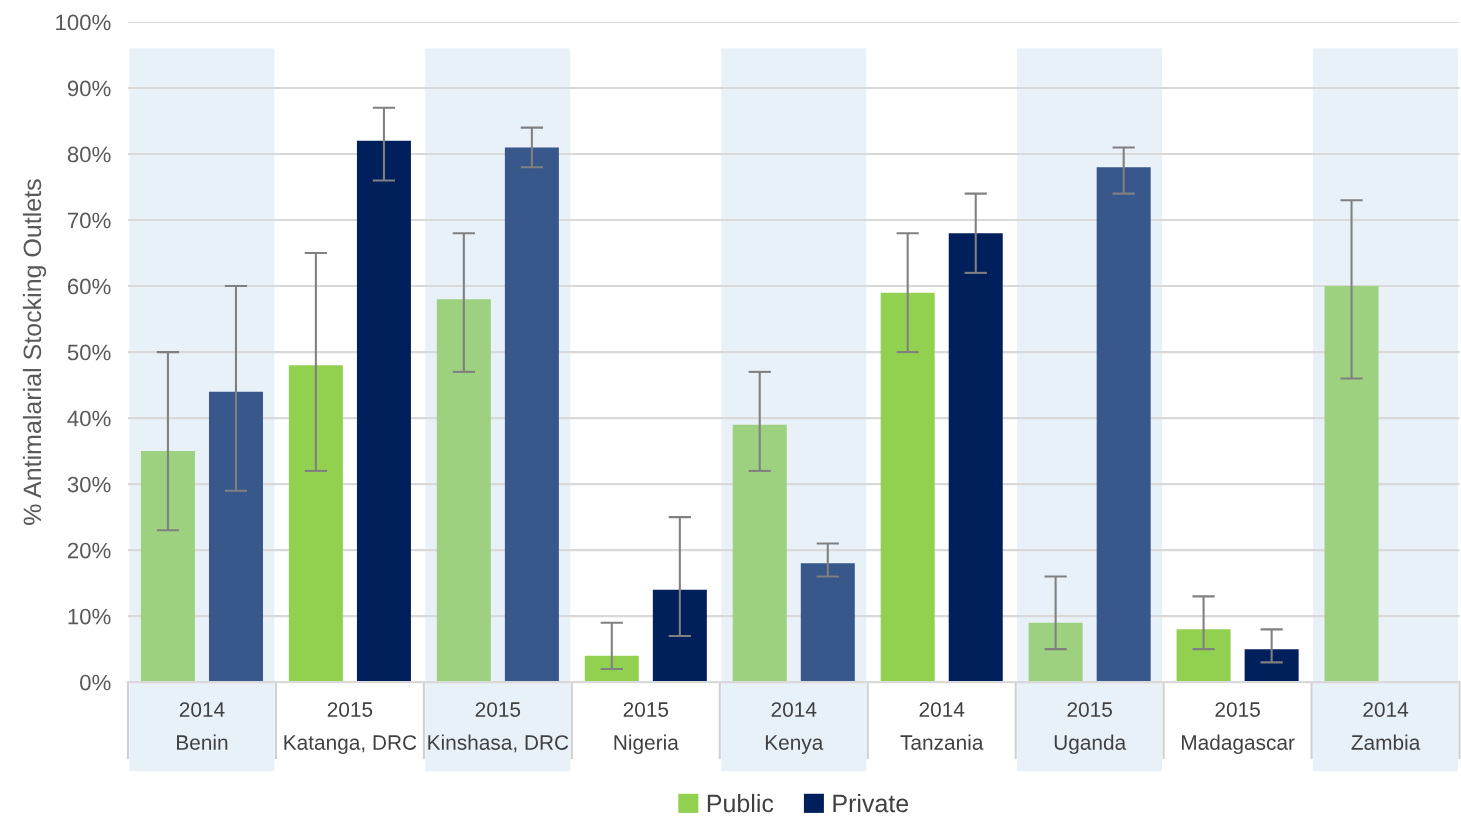 This screenshot has width=1461, height=837. What do you see at coordinates (89, 352) in the screenshot?
I see `y-tick-label: 50%` at bounding box center [89, 352].